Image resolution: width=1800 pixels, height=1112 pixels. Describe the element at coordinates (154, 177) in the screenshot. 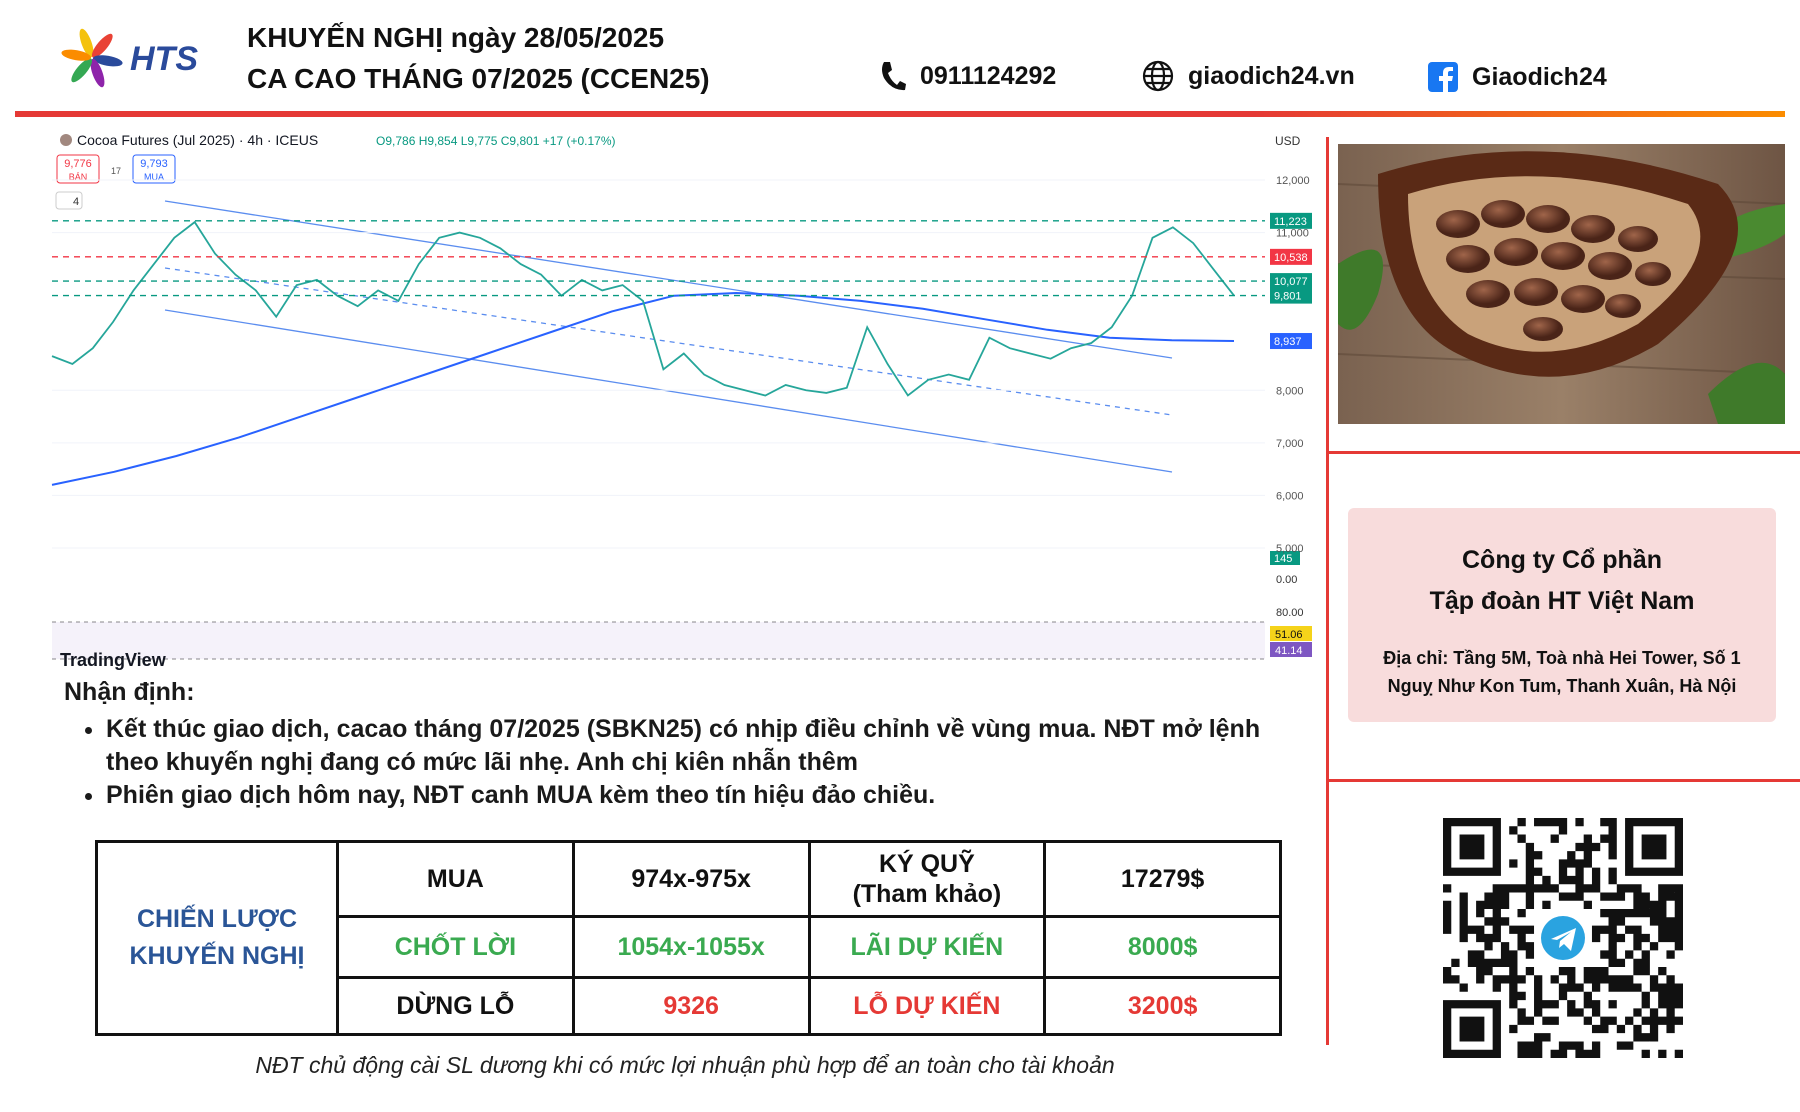

I see `buy-label: MUA` at that location.